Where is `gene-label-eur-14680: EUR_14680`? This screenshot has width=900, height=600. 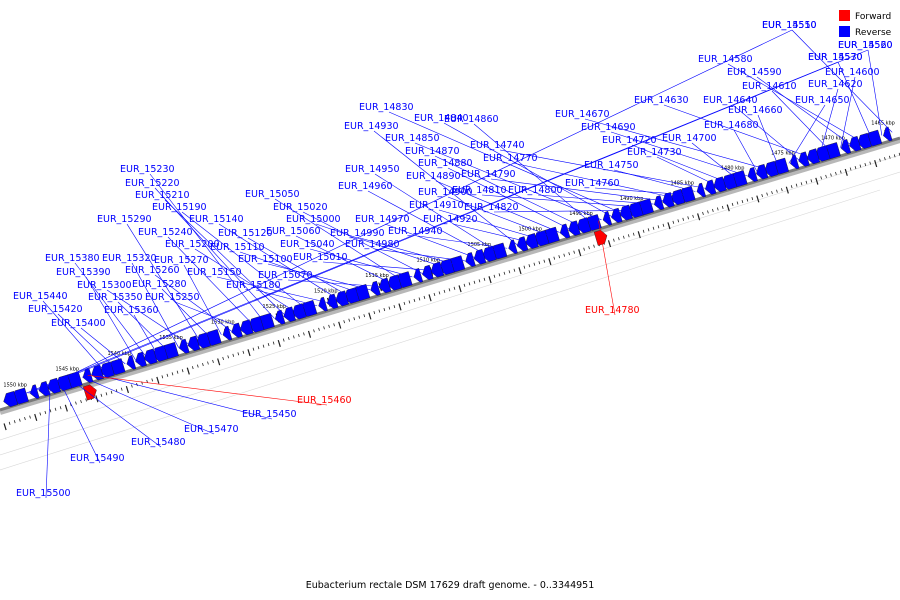
gene-label-eur-14680: EUR_14680 is located at coordinates (731, 125).